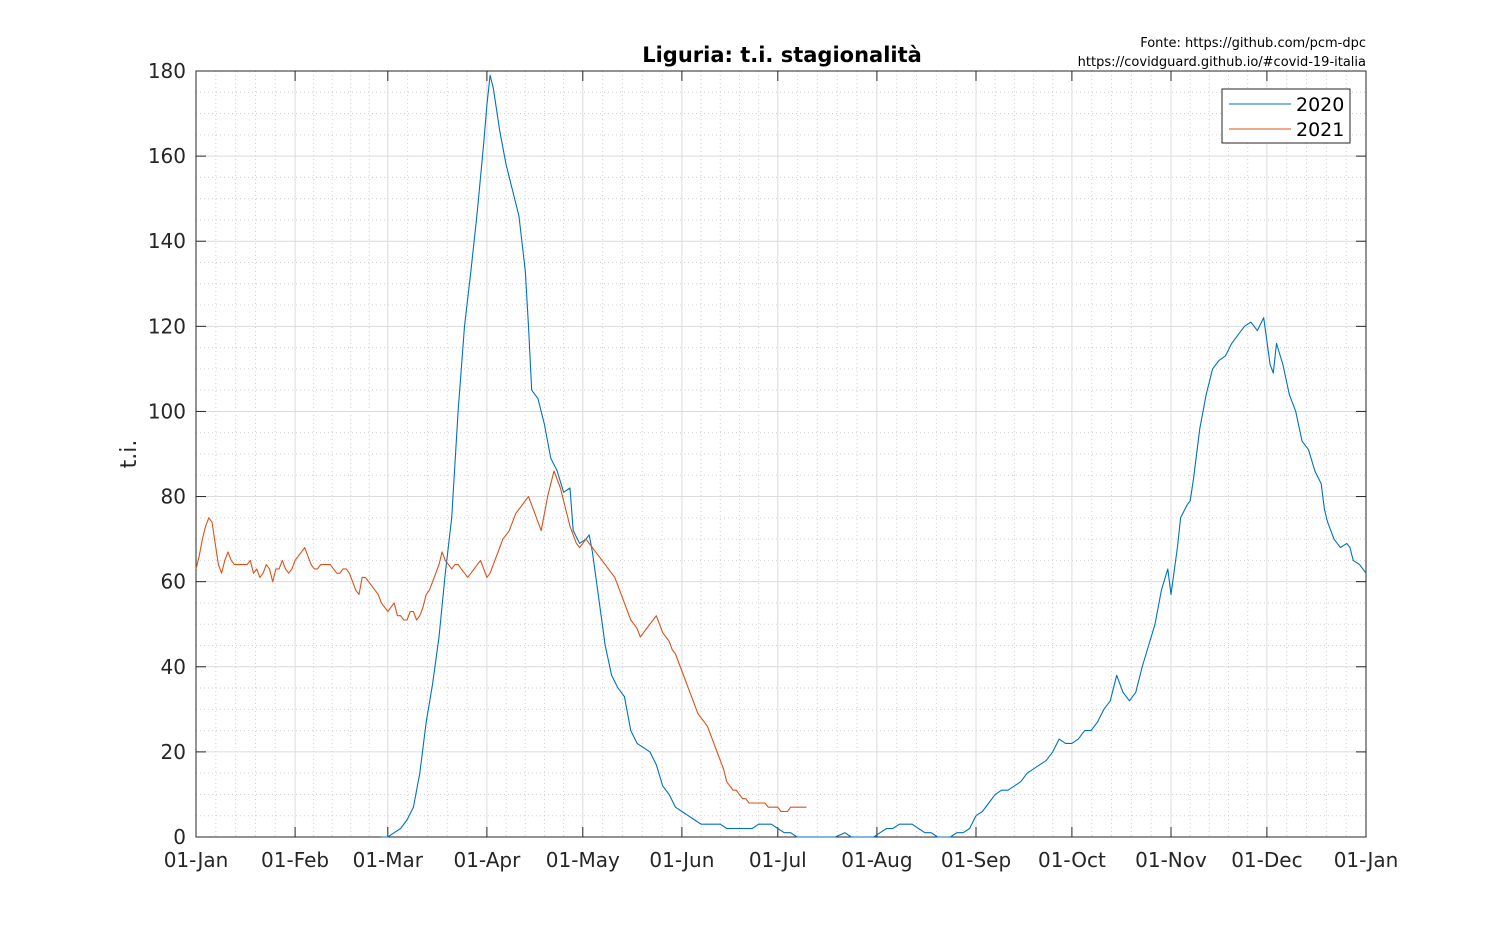 The image size is (1511, 942). What do you see at coordinates (173, 582) in the screenshot?
I see `y-tick-label: 60` at bounding box center [173, 582].